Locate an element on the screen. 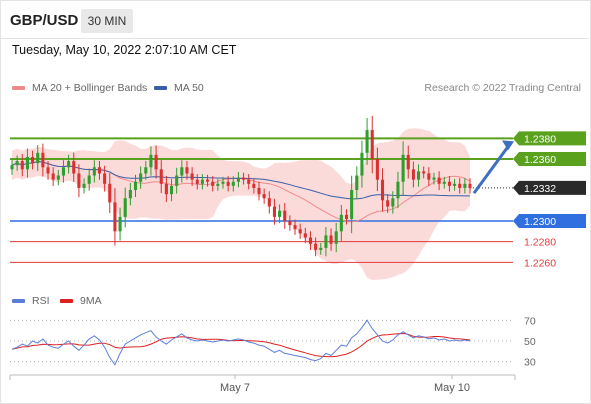 Image resolution: width=591 pixels, height=404 pixels. price-tag-label: 1.2280 is located at coordinates (540, 243).